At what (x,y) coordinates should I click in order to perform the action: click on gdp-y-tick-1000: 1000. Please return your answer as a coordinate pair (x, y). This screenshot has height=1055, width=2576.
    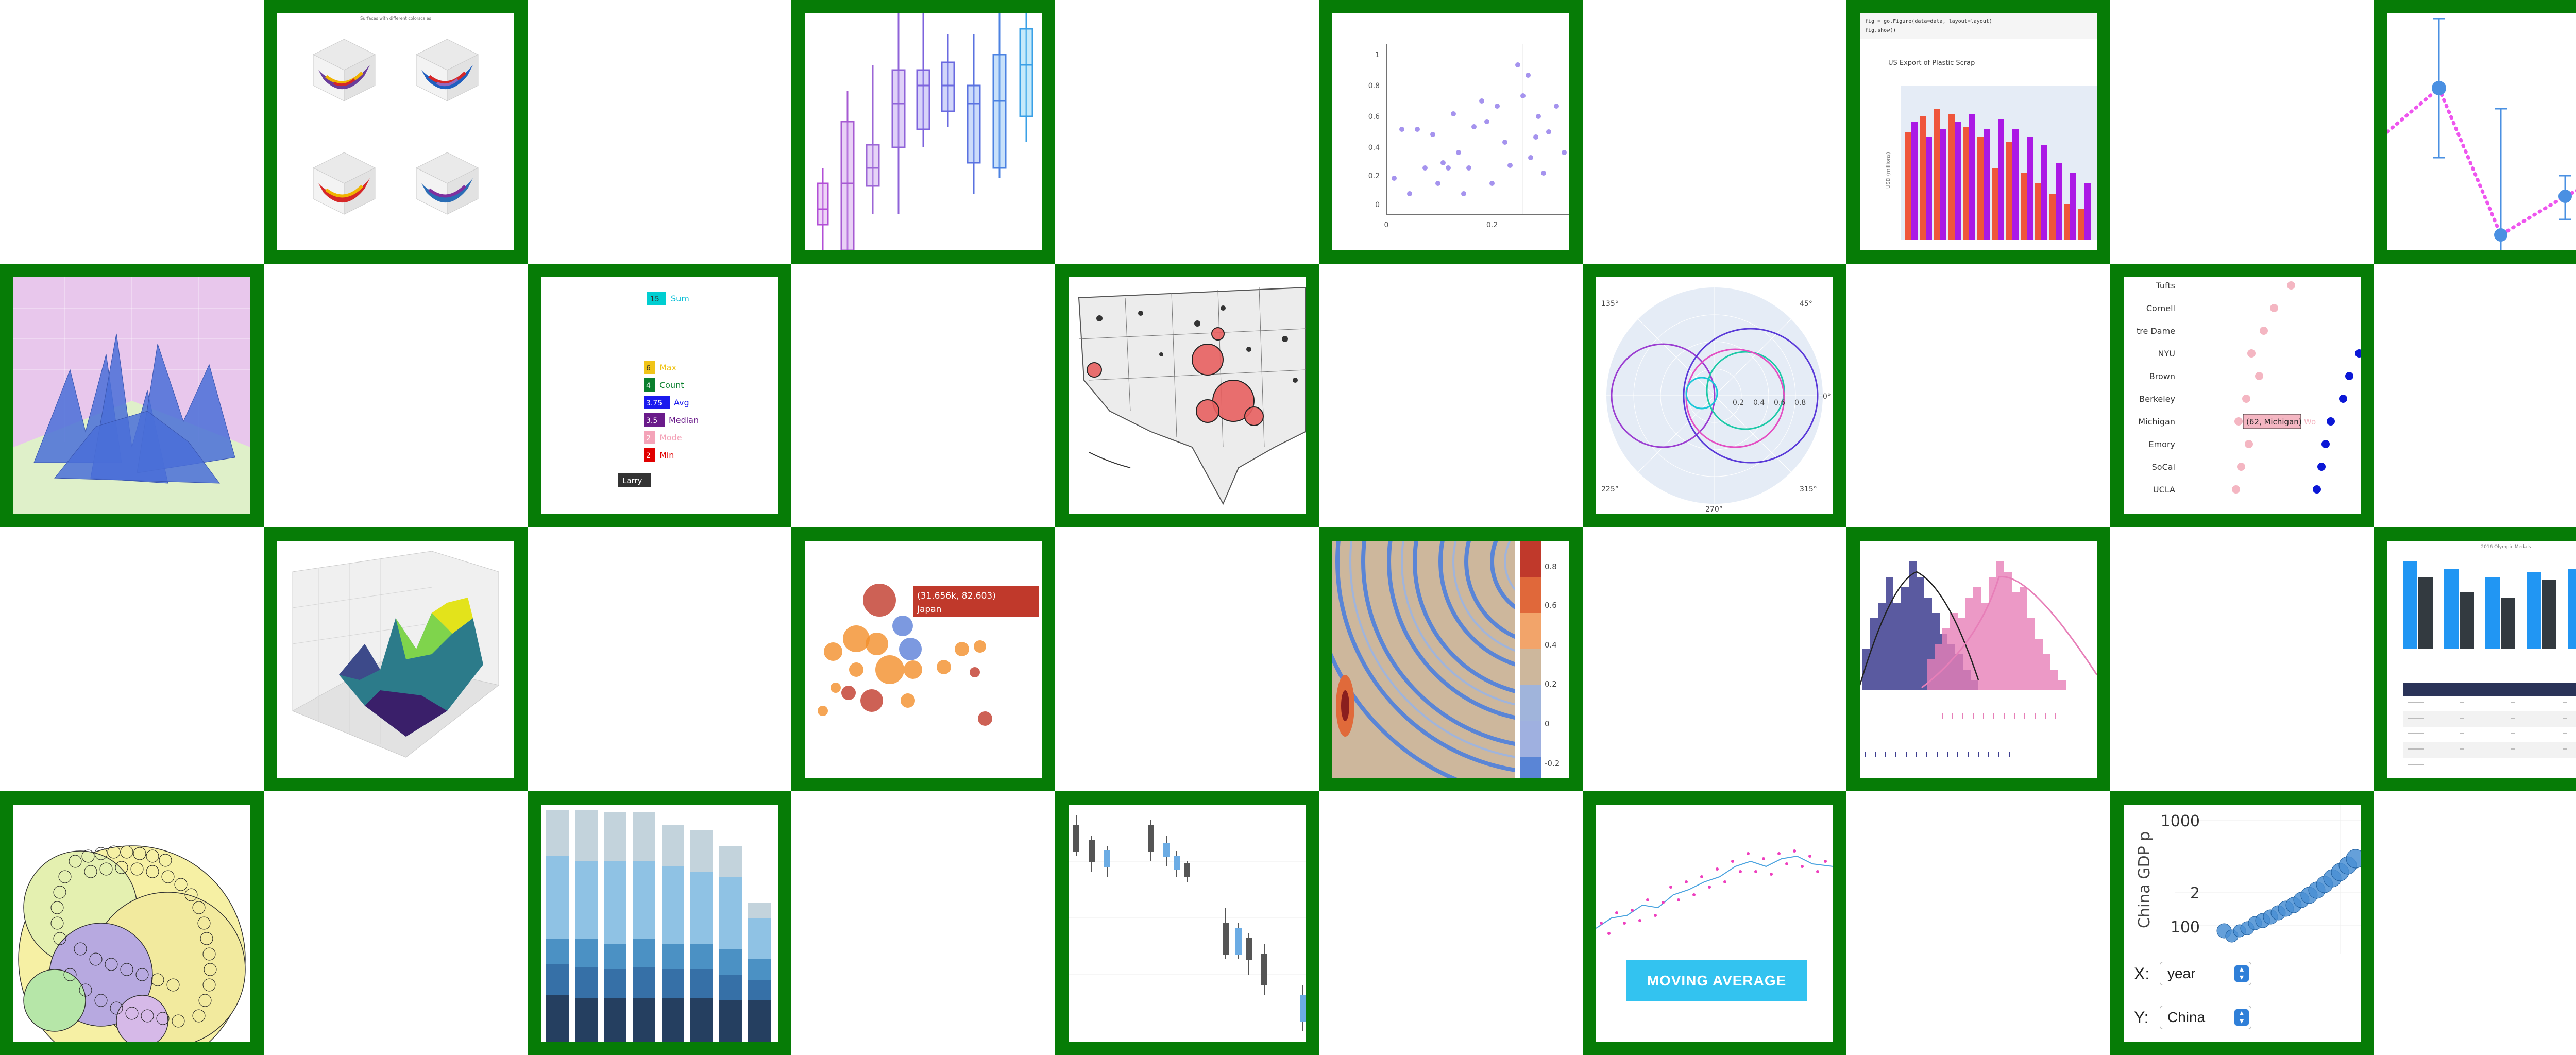
    Looking at the image, I should click on (2180, 821).